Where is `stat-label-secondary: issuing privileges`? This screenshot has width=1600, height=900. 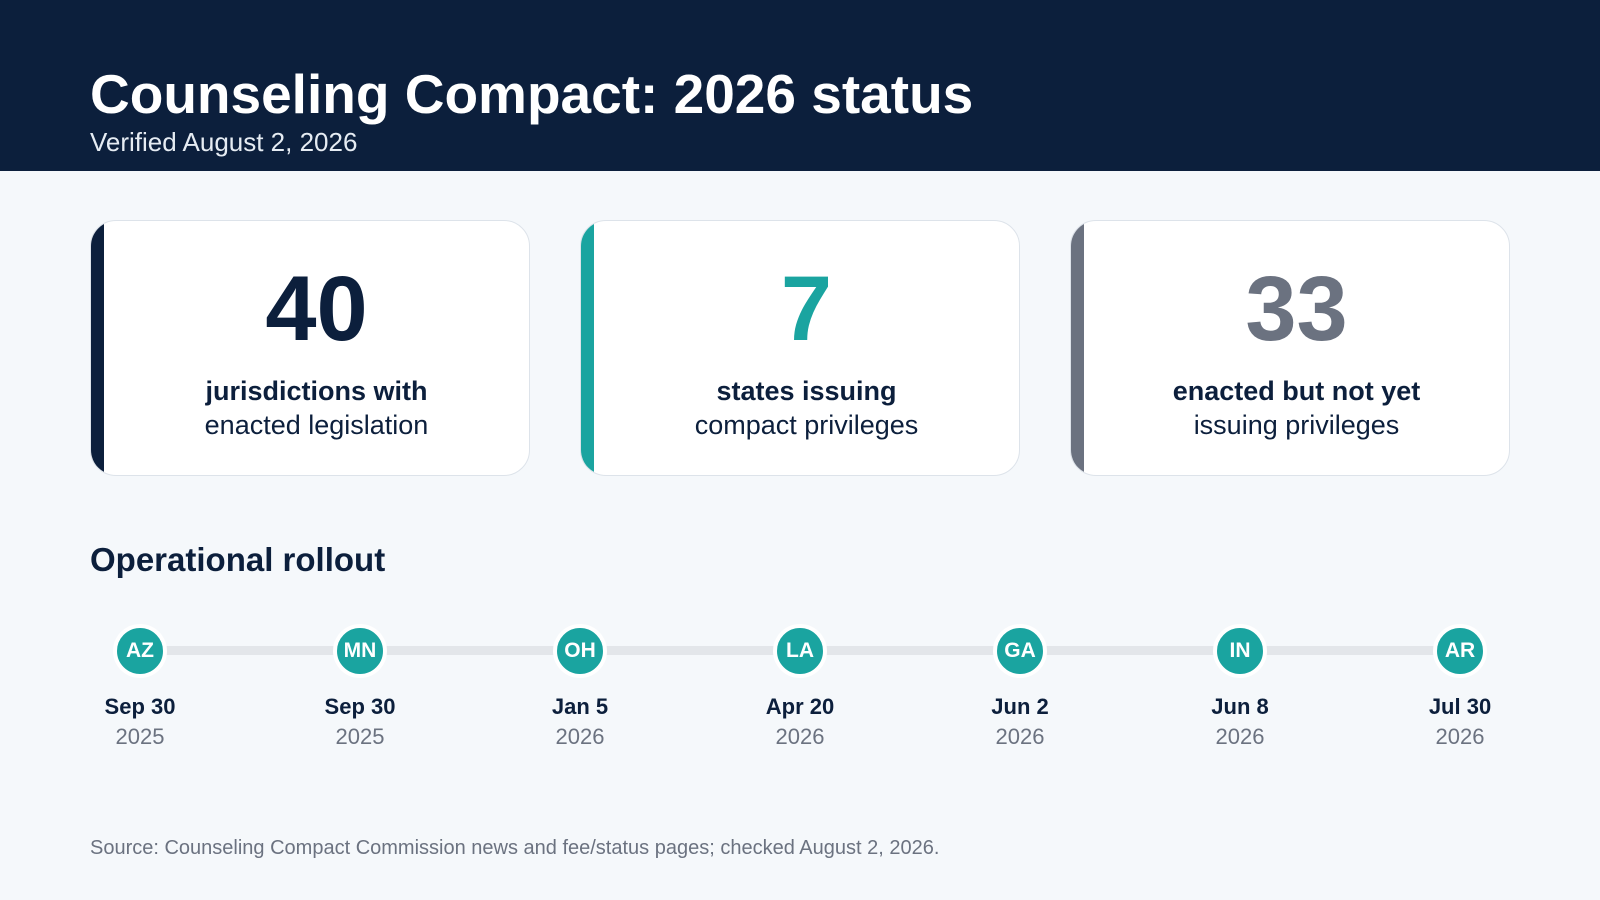
stat-label-secondary: issuing privileges is located at coordinates (1296, 425).